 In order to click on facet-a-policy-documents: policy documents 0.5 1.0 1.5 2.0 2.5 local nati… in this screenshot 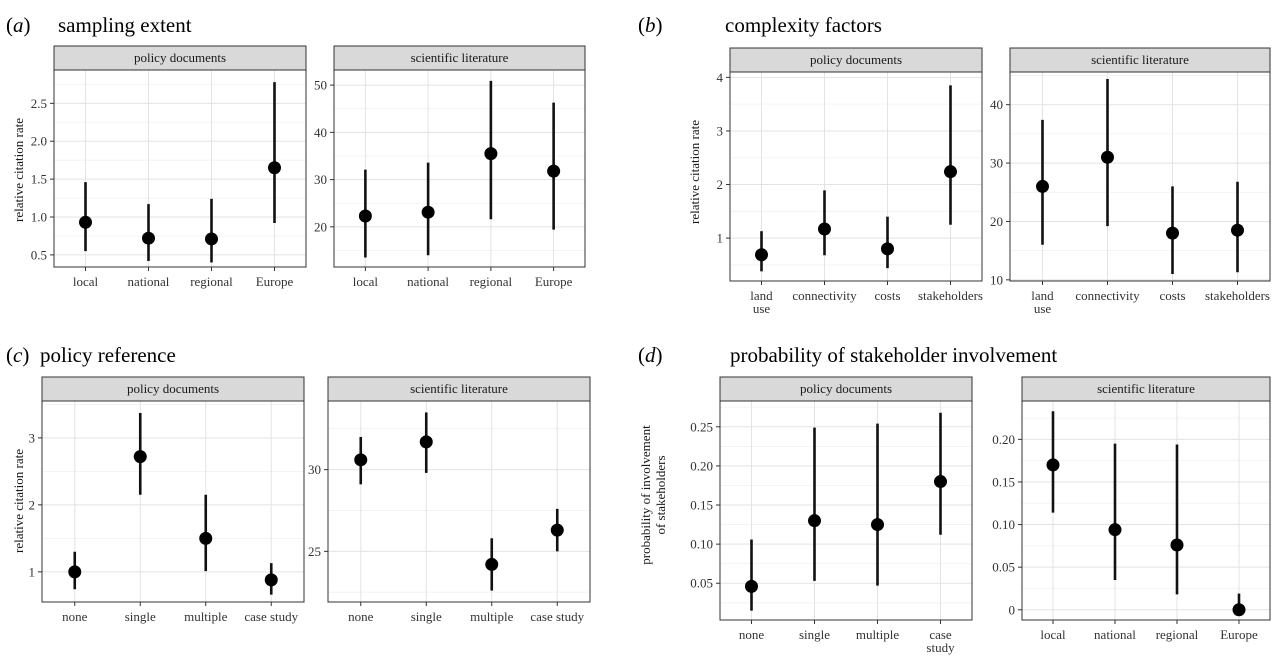, I will do `click(169, 167)`.